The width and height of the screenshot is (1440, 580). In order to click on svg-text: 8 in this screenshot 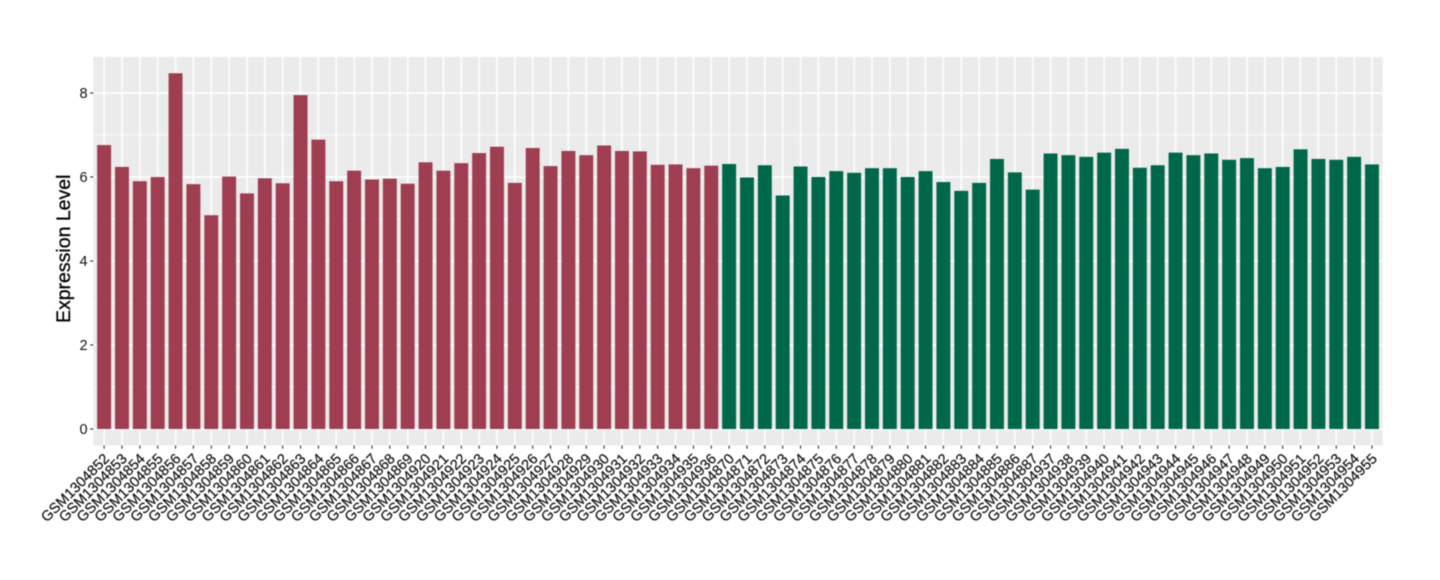, I will do `click(84, 94)`.